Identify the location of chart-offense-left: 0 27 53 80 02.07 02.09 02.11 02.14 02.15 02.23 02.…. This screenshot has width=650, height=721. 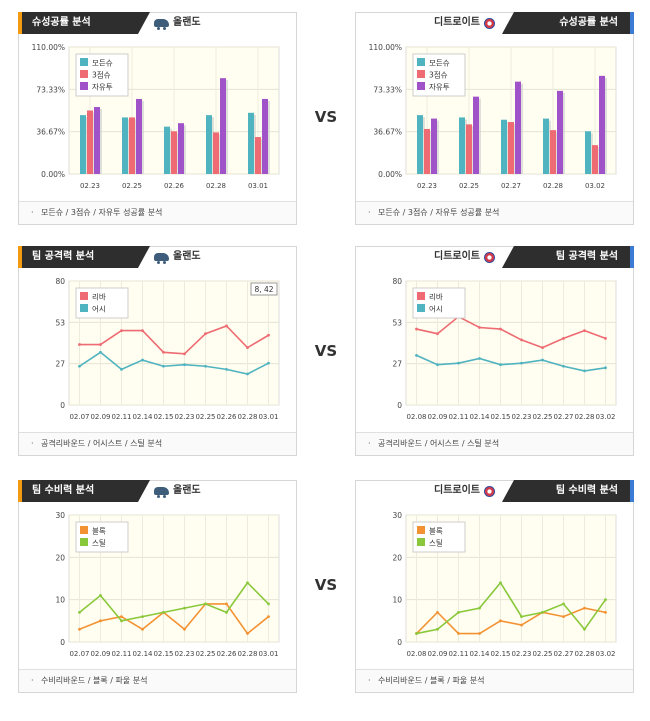
(157, 350).